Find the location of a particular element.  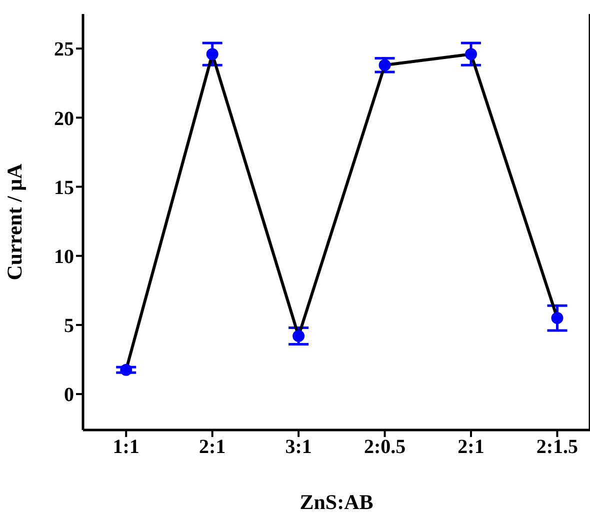

y-tick-label: 5 is located at coordinates (69, 326).